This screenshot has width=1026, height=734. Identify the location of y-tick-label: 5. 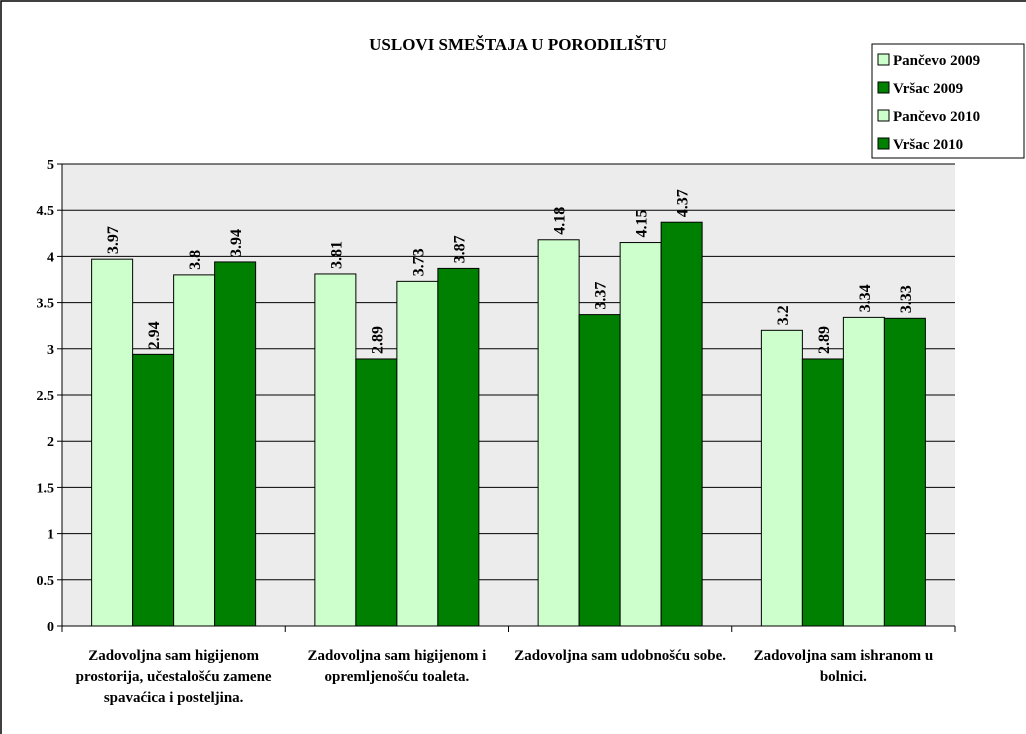
(50, 165).